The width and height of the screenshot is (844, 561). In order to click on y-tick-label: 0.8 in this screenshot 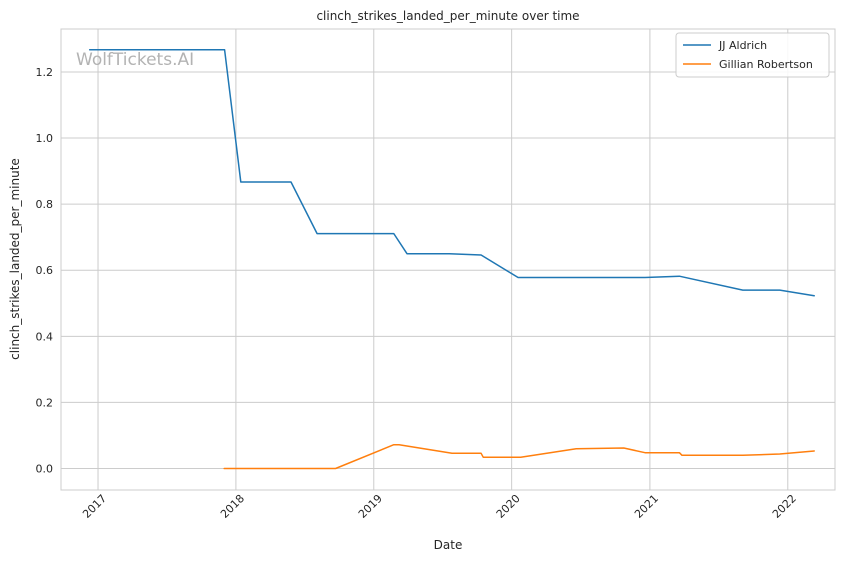, I will do `click(45, 204)`.